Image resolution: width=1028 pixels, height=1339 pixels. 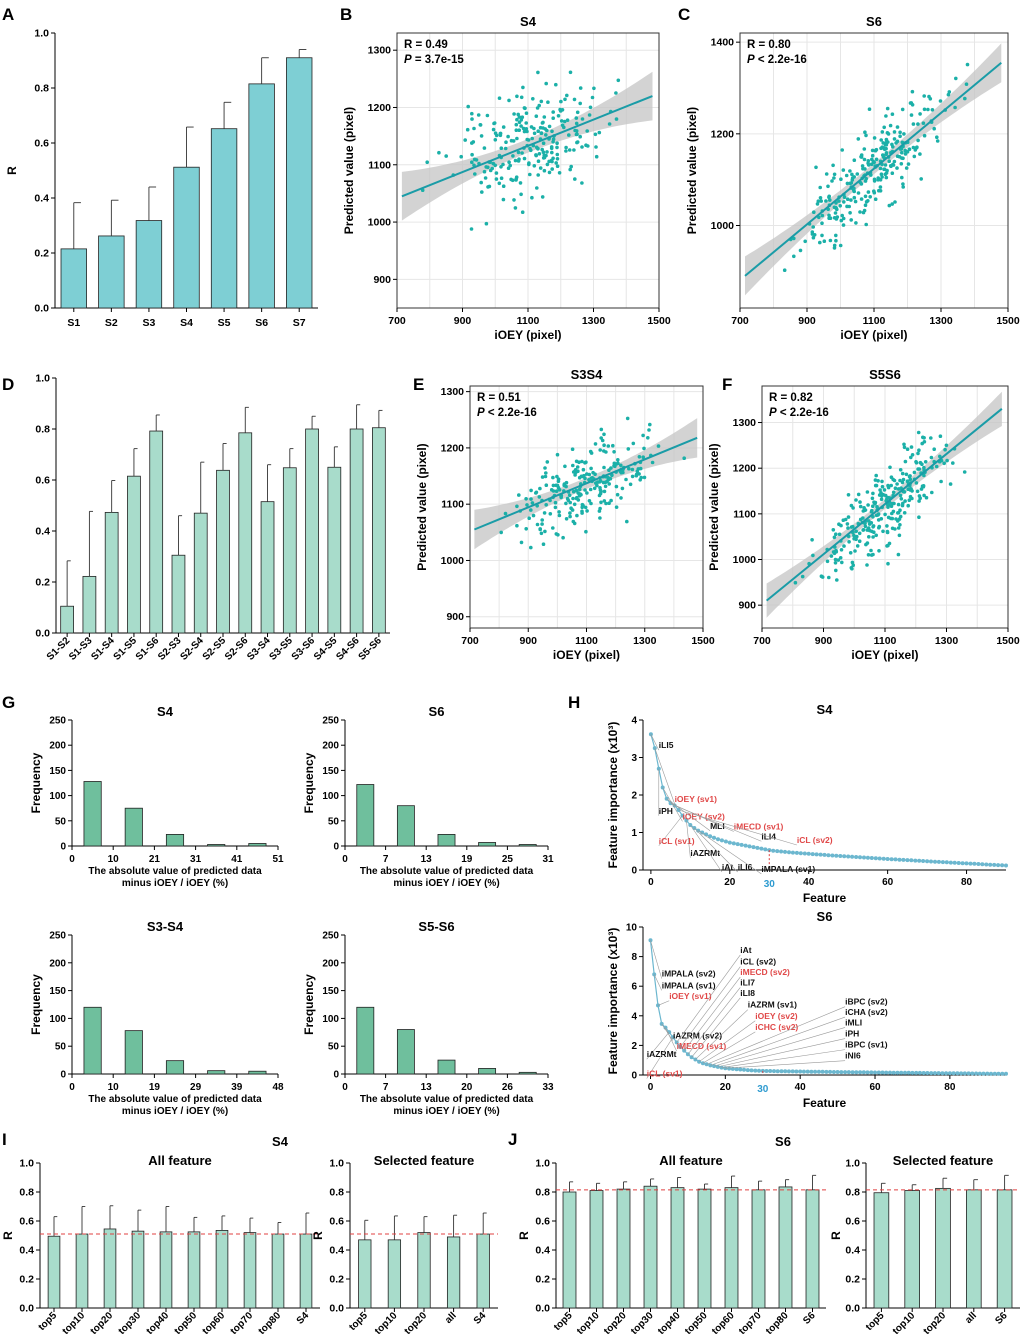 What do you see at coordinates (852, 1193) in the screenshot?
I see `y-tick-label: 0.8` at bounding box center [852, 1193].